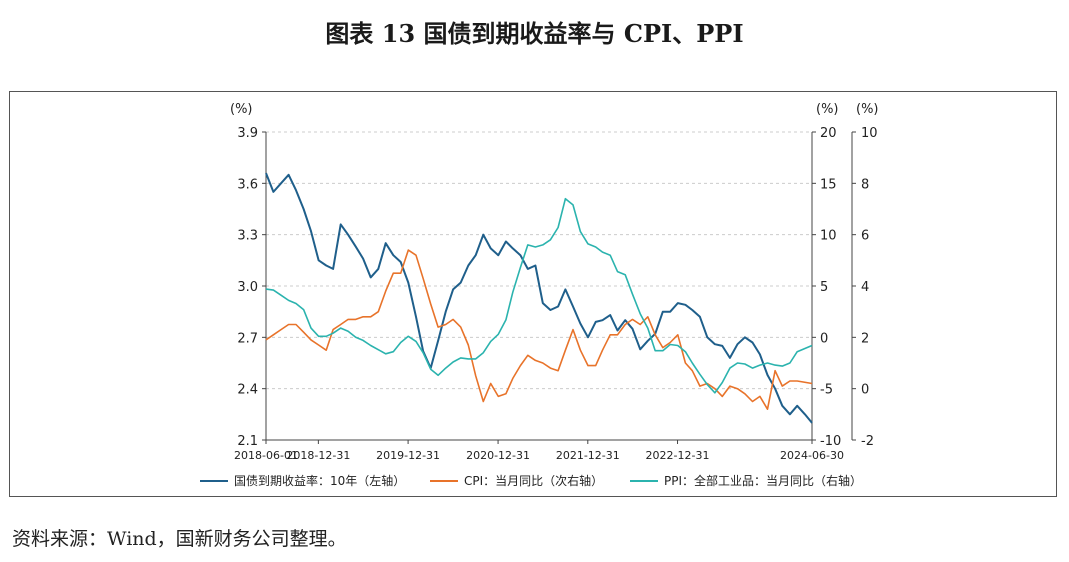 This screenshot has width=1069, height=562. What do you see at coordinates (247, 441) in the screenshot?
I see `left-tick-label: 2.1` at bounding box center [247, 441].